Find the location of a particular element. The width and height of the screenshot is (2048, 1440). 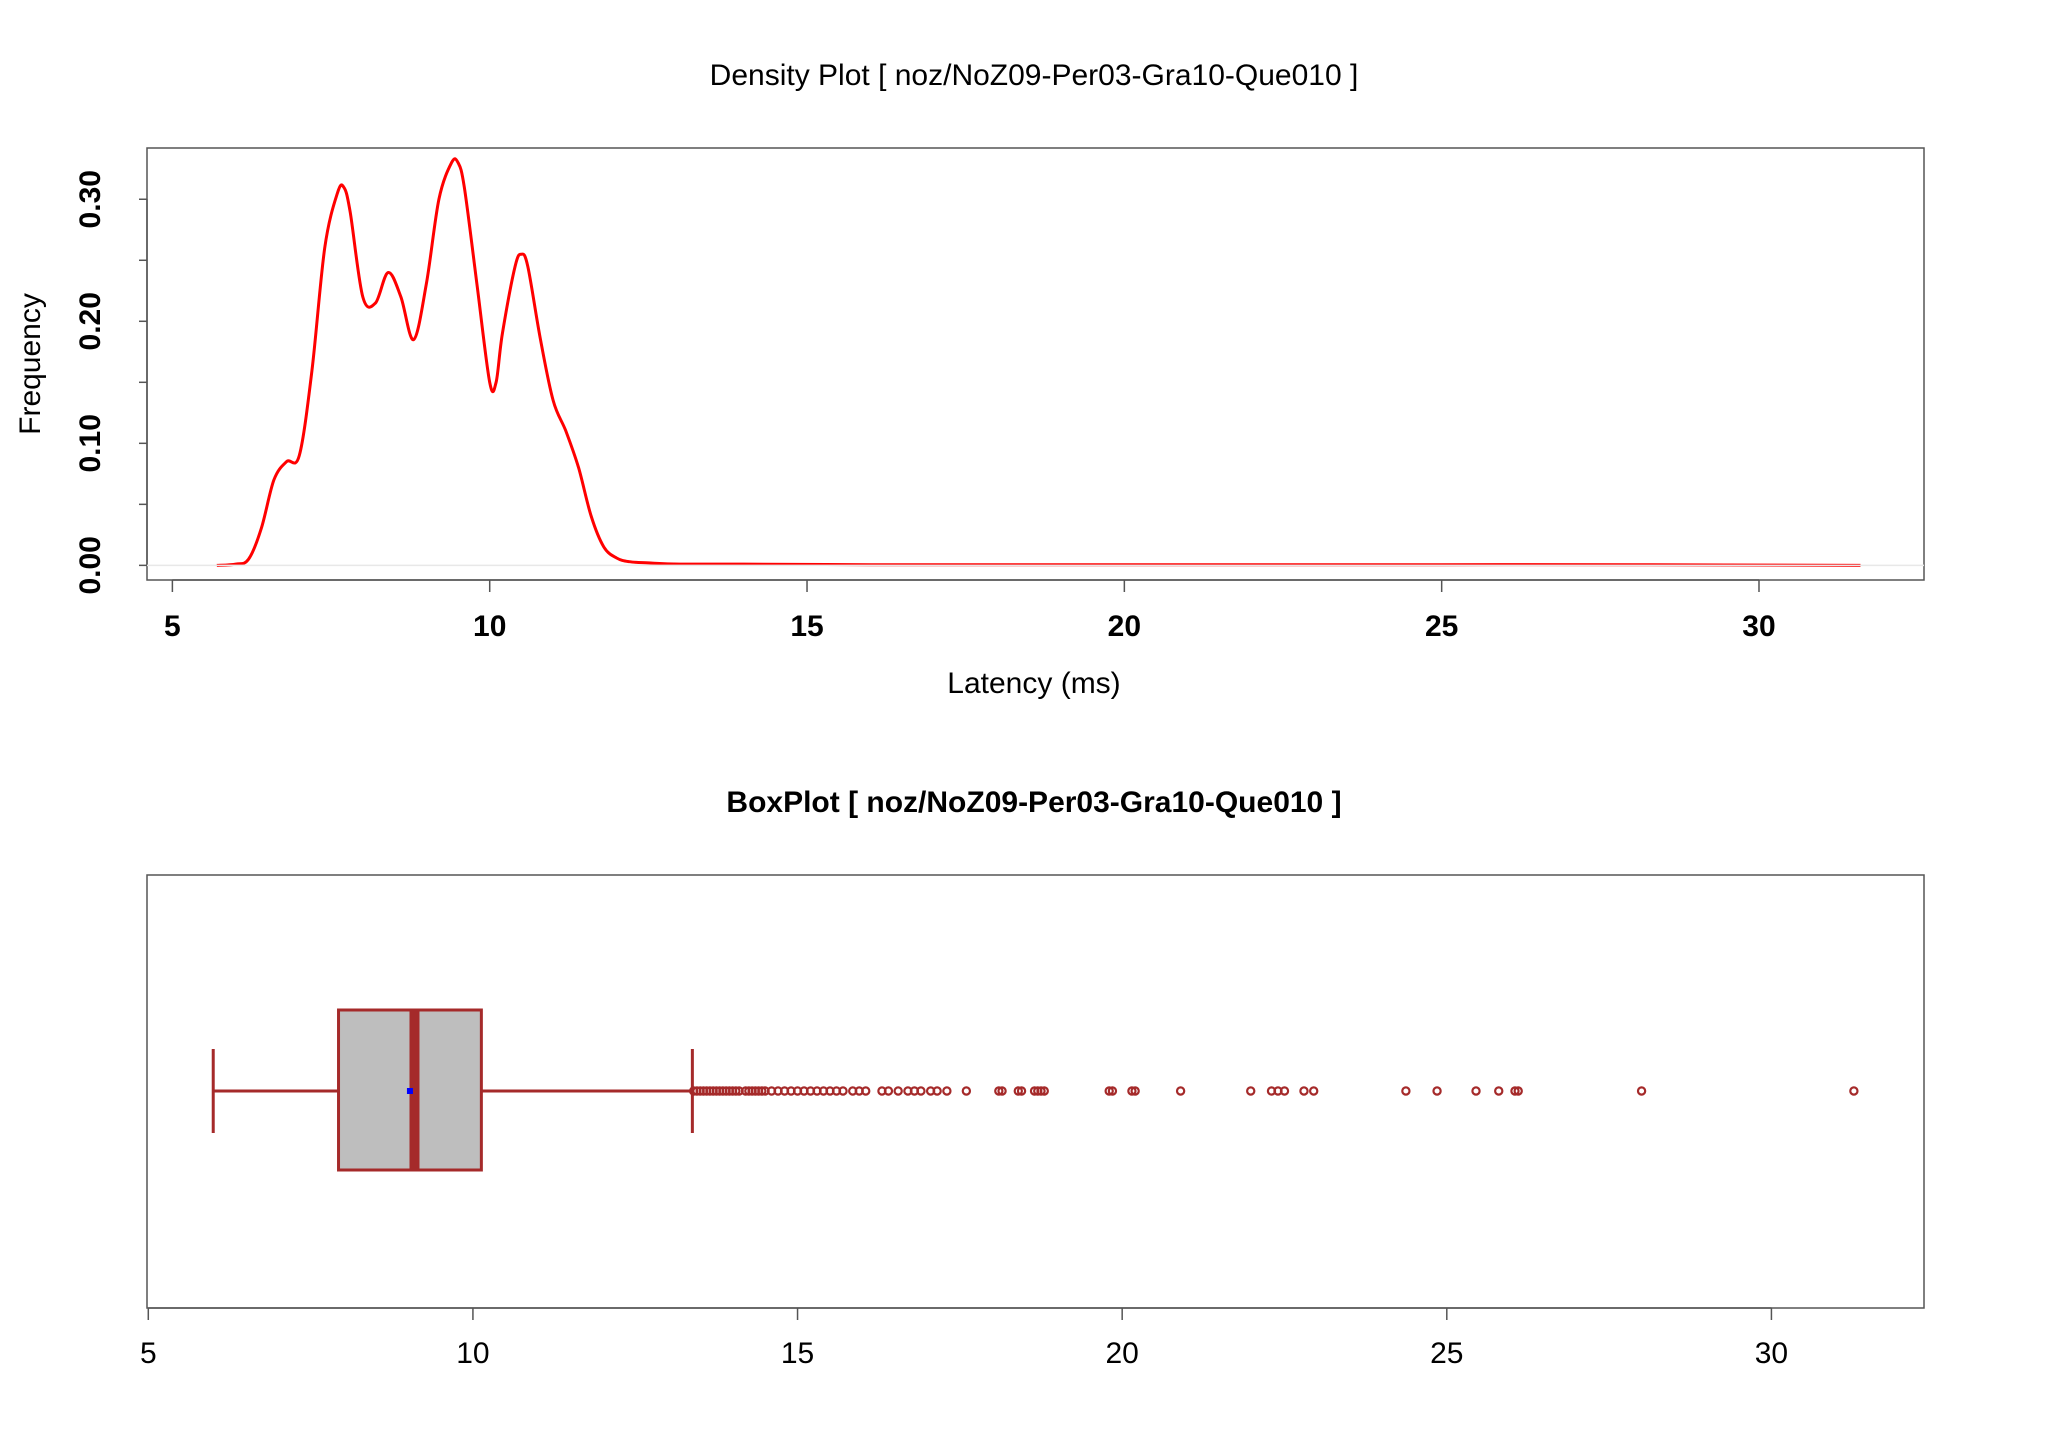

density-x-tick-label: 30 is located at coordinates (1758, 626).